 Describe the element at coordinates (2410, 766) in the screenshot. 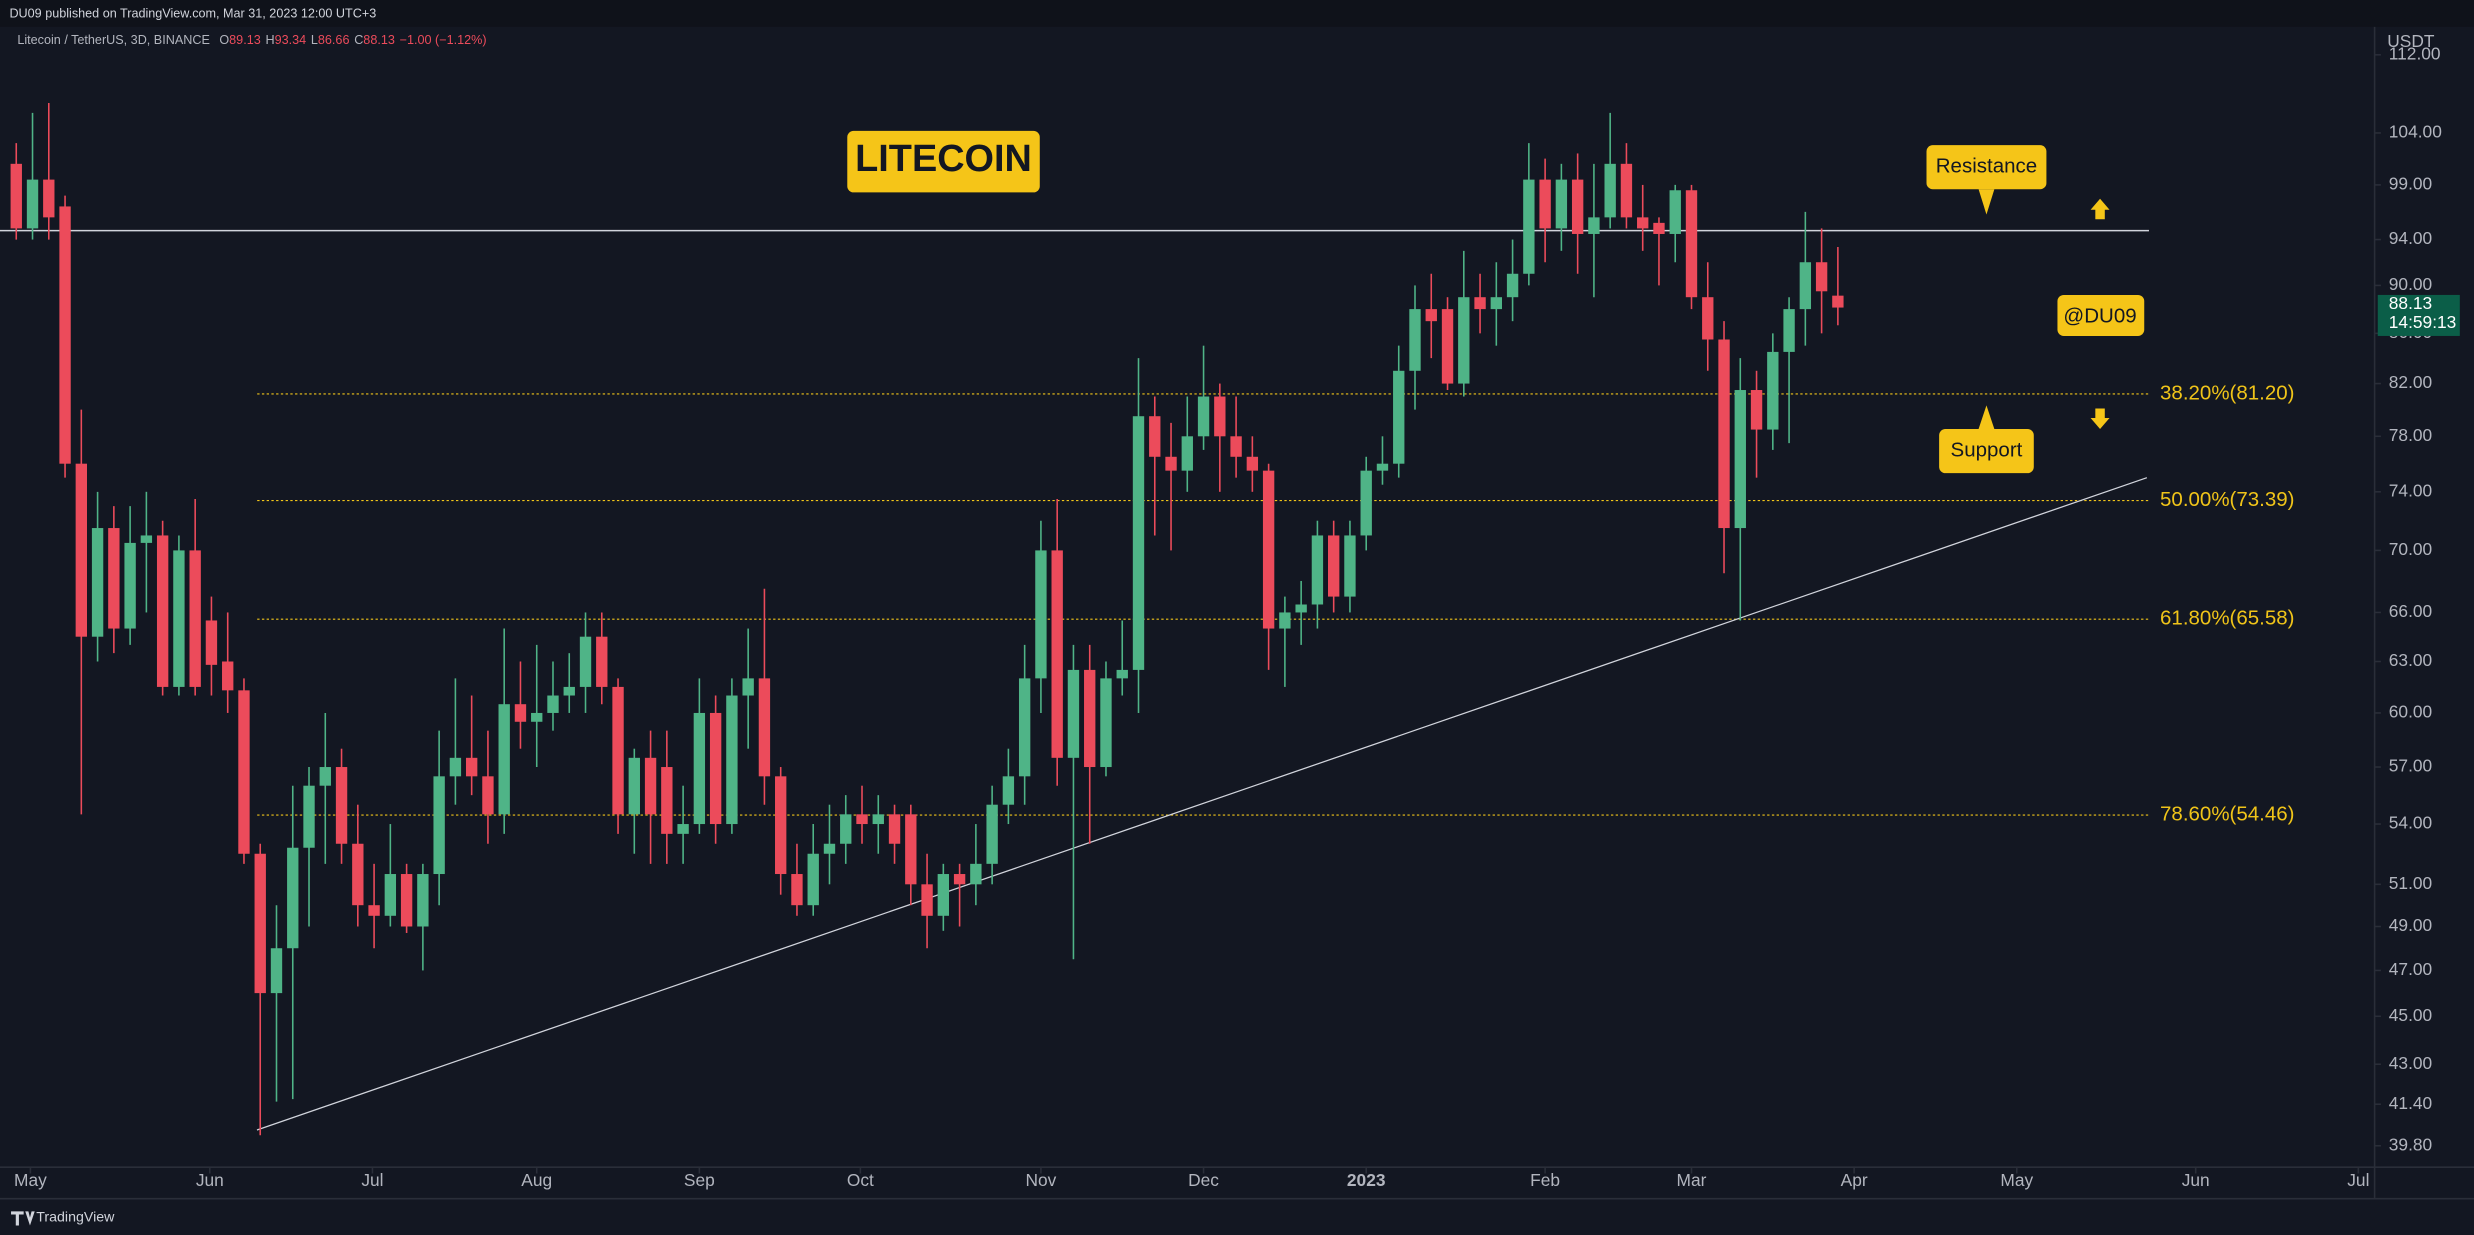

I see `y-tick-label: 57.00` at that location.